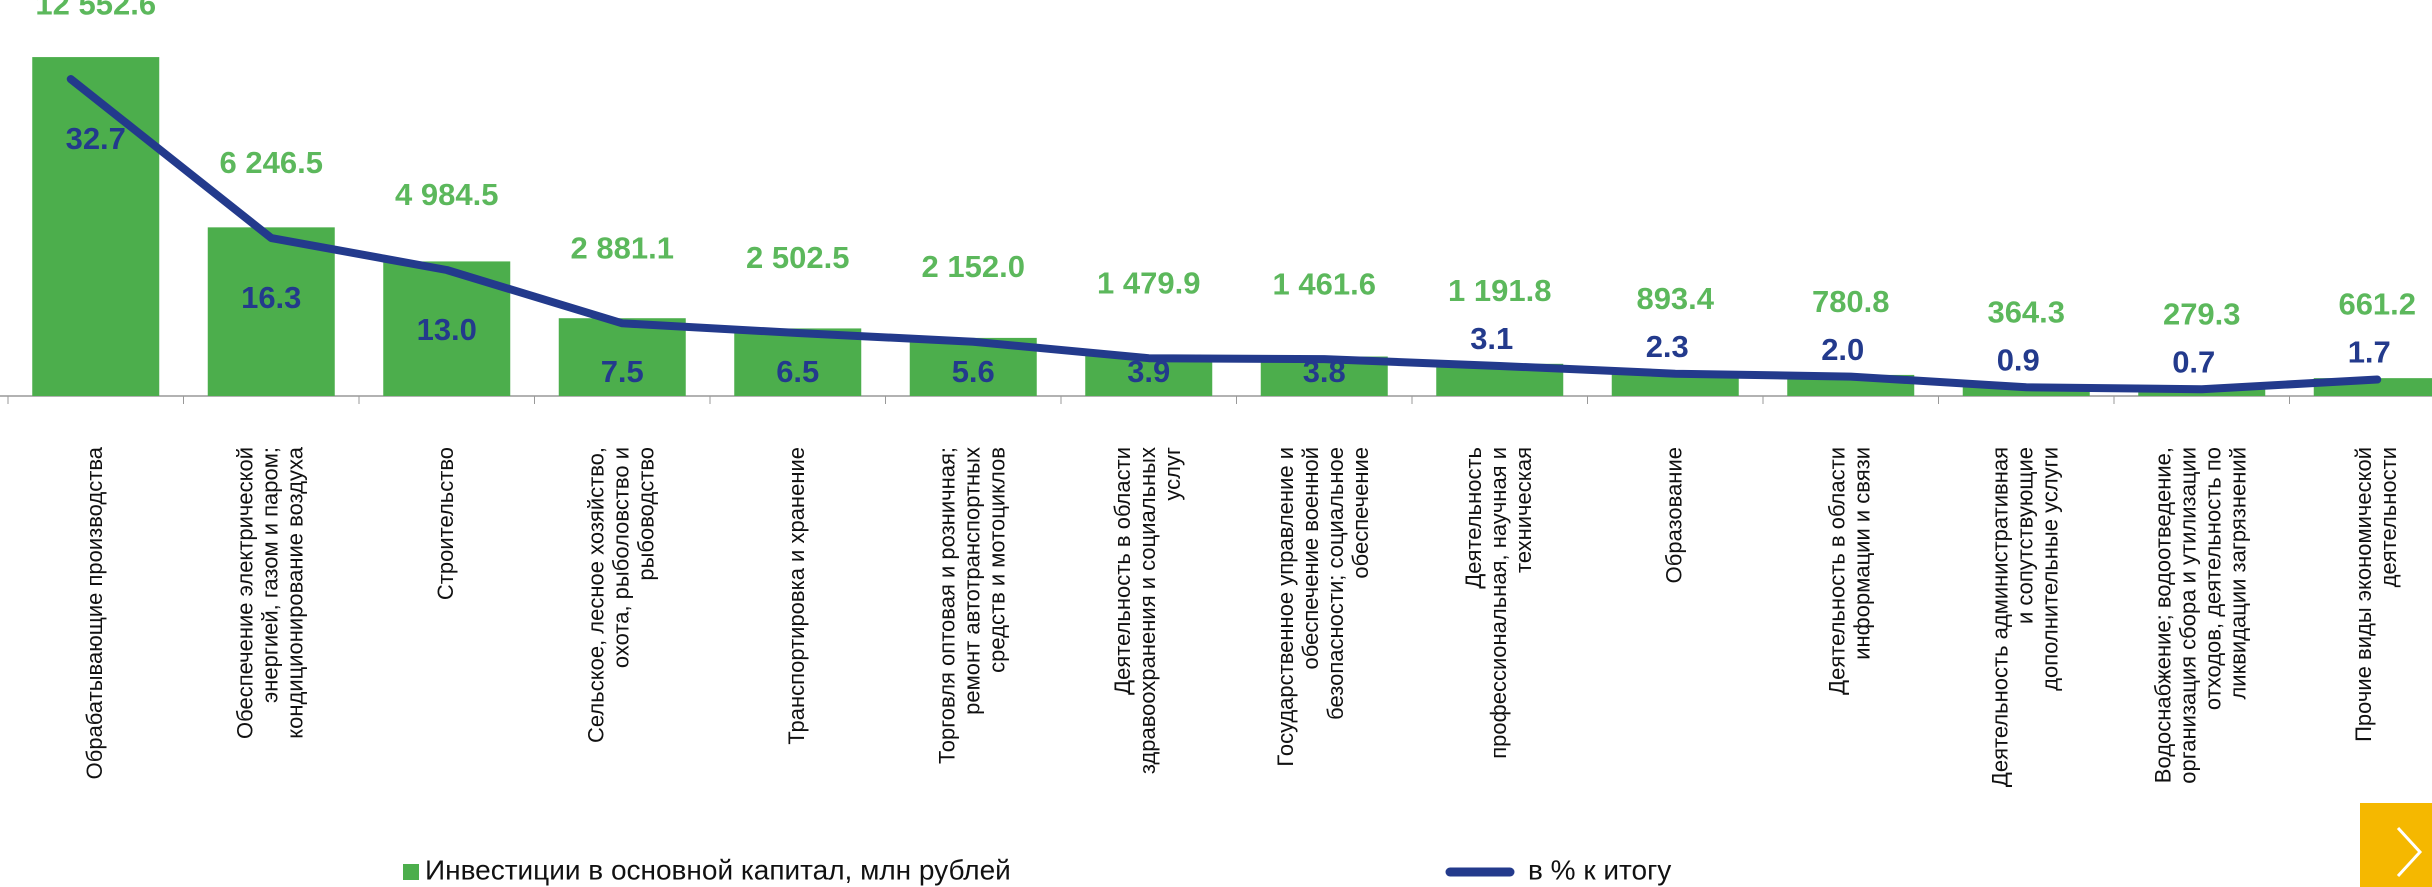 The height and width of the screenshot is (887, 2432). I want to click on x-tick-label: Обрабатывающие производства, so click(94, 612).